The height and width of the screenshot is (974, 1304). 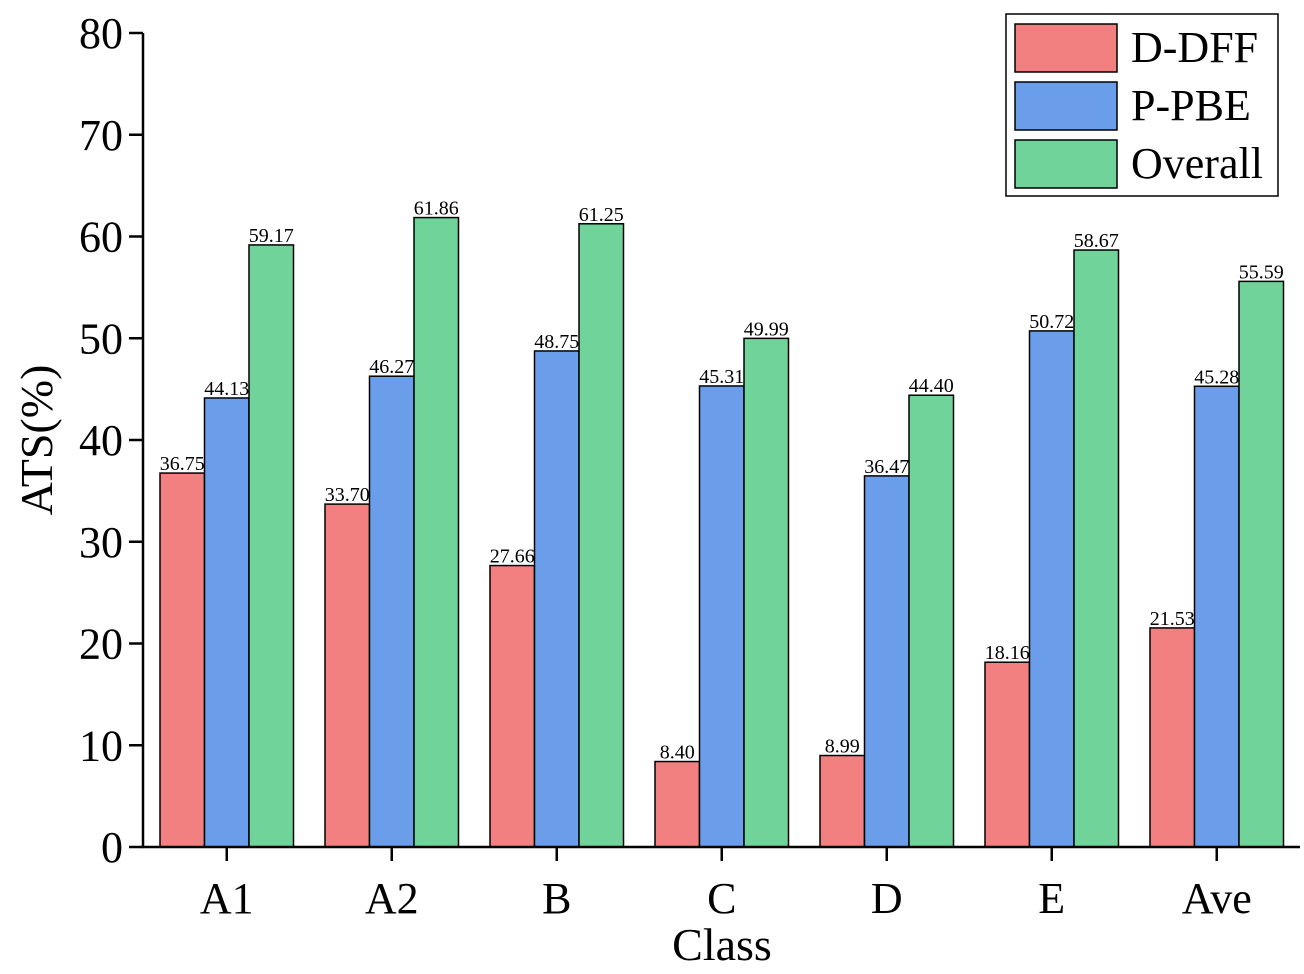 I want to click on bar-overall-b, so click(x=601, y=535).